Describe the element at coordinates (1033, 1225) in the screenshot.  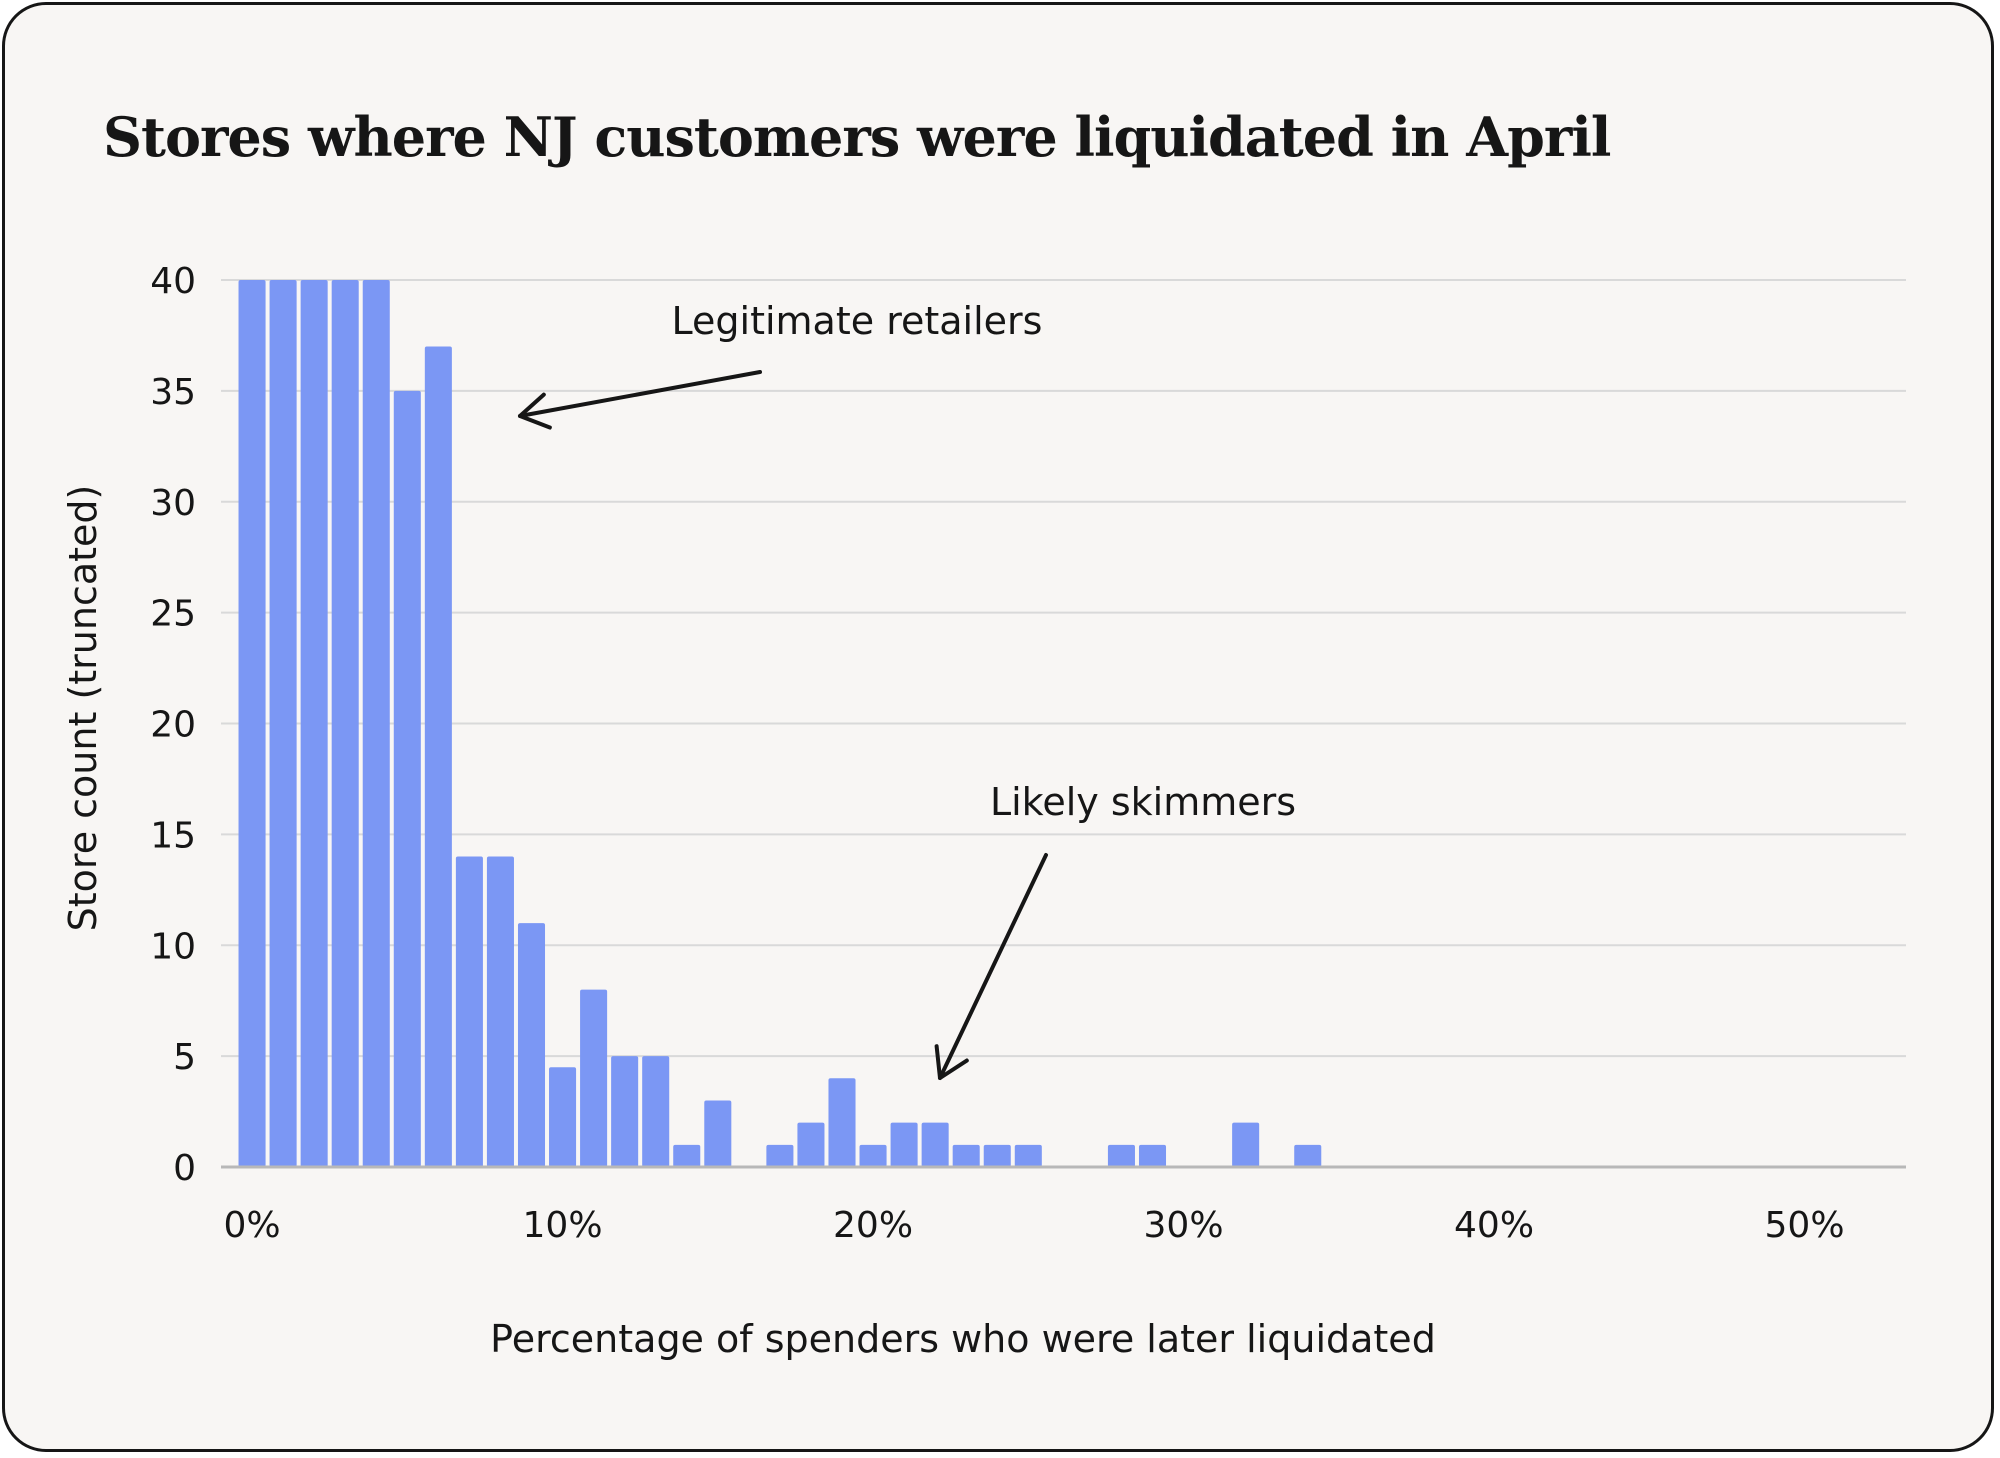
I see `x-tick-labels: 0% 10% 20% 30% 40% 50%` at that location.